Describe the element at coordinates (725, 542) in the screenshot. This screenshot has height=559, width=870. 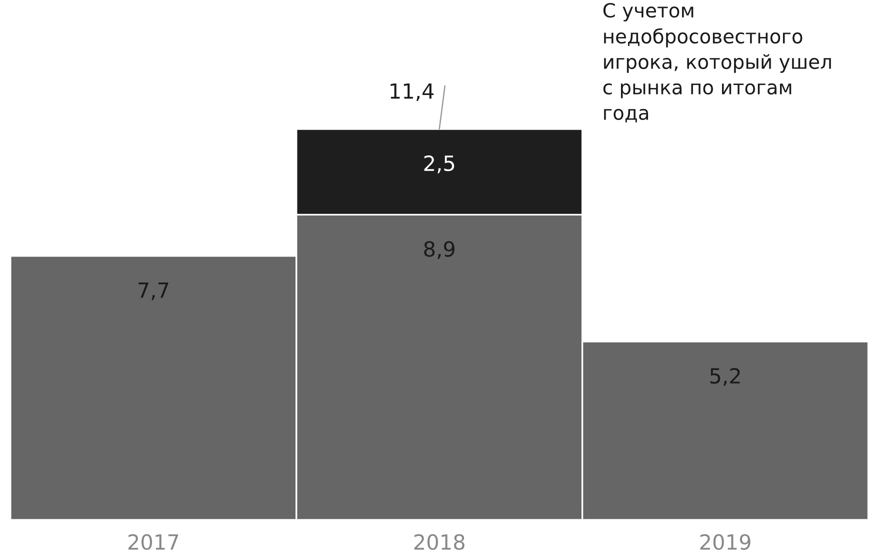
I see `x-tick-label: 2019` at that location.